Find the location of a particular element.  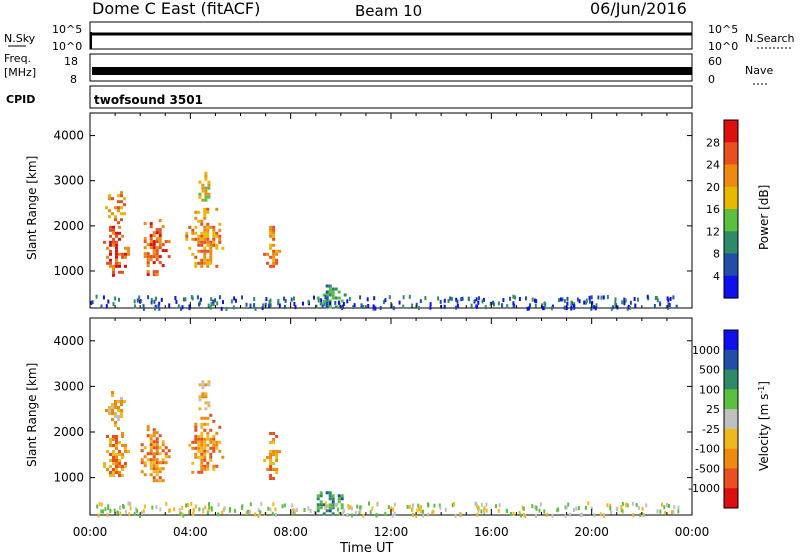

freq-left-label-2: [MHz] is located at coordinates (20, 72).